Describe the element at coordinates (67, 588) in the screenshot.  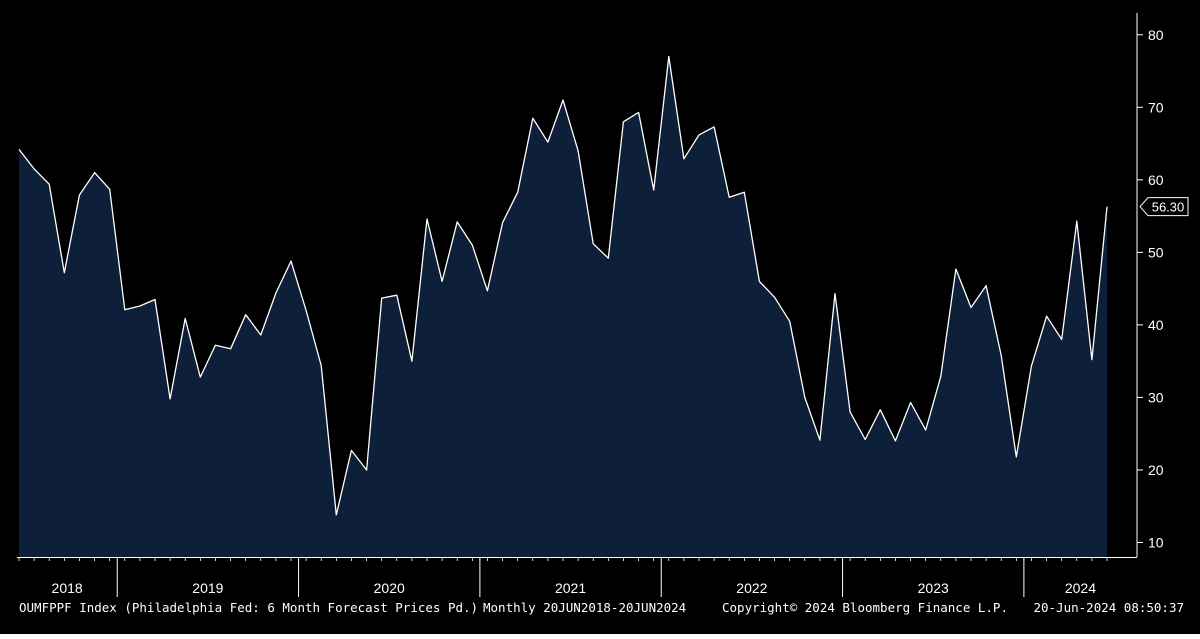
I see `x-year-label: 2018` at that location.